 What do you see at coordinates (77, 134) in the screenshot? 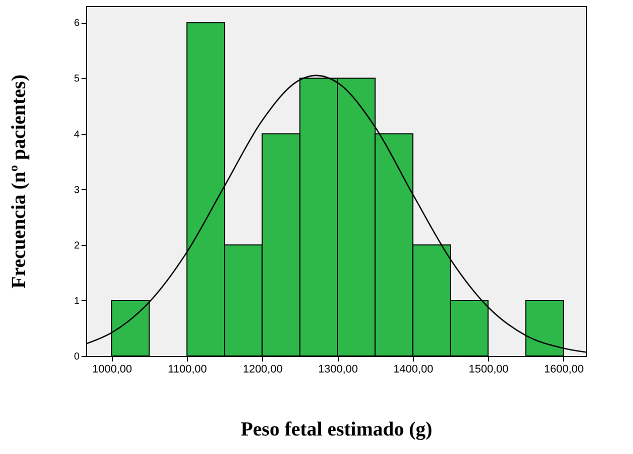
I see `y-tick-label: 4` at bounding box center [77, 134].